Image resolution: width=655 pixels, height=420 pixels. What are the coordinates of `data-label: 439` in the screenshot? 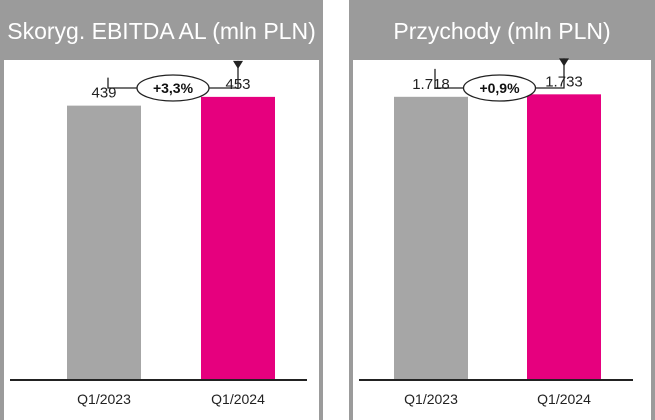 It's located at (103, 93).